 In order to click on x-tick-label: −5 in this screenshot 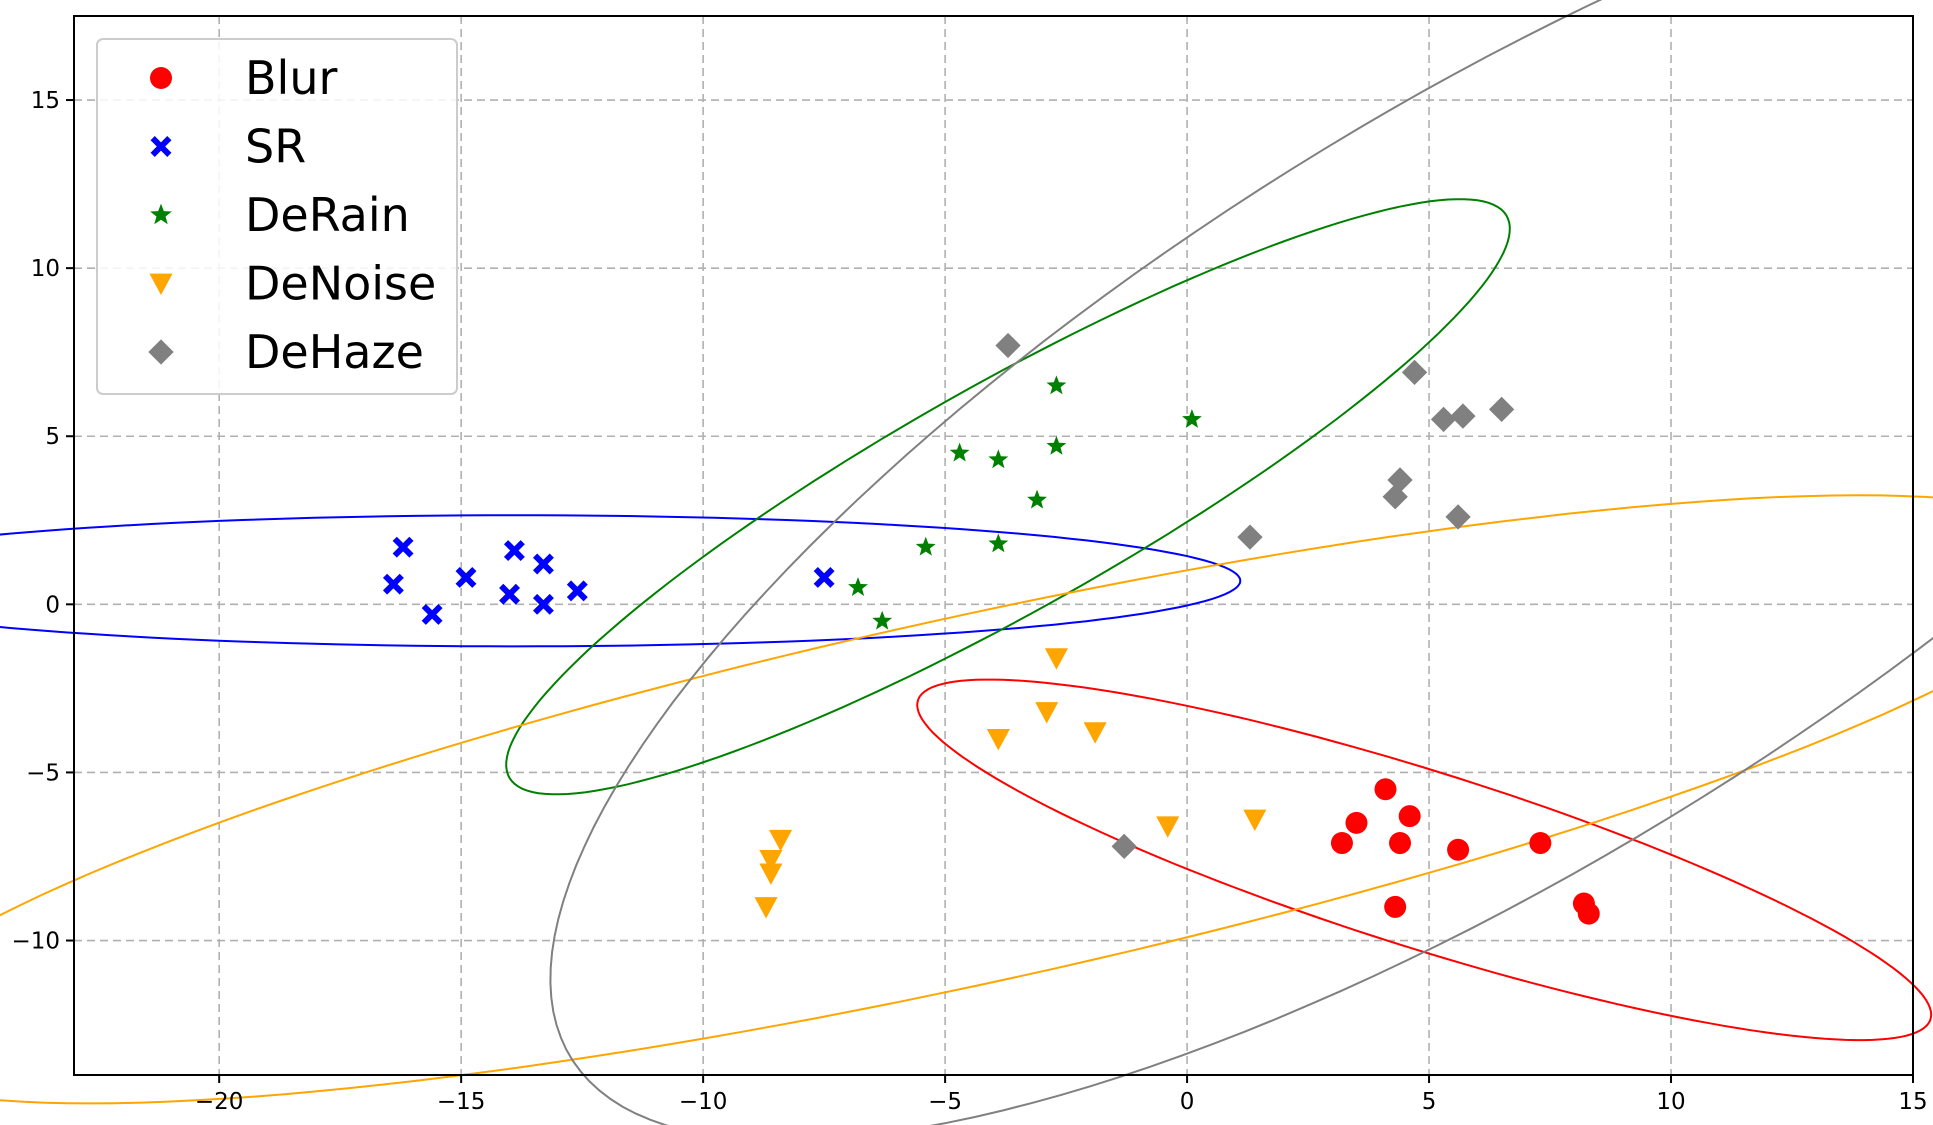, I will do `click(945, 1102)`.